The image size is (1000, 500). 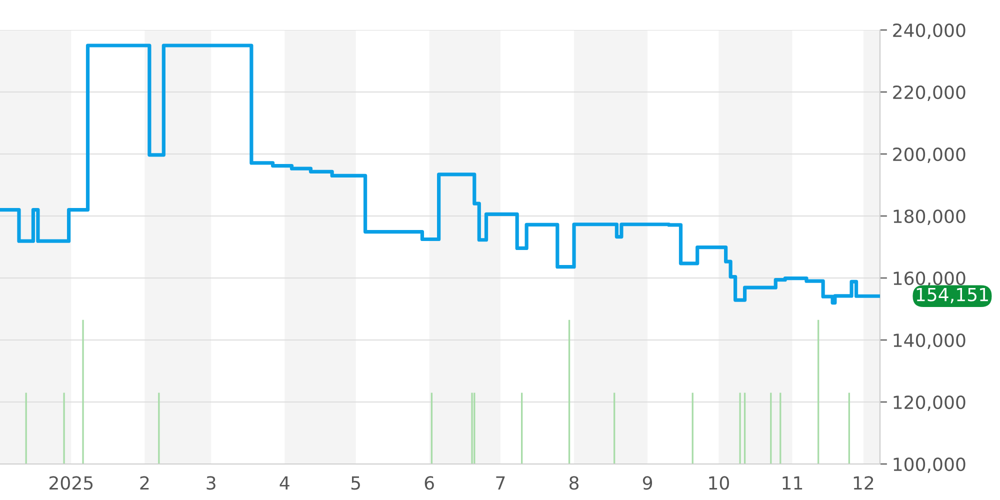 What do you see at coordinates (71, 483) in the screenshot?
I see `x-tick-label: 2025` at bounding box center [71, 483].